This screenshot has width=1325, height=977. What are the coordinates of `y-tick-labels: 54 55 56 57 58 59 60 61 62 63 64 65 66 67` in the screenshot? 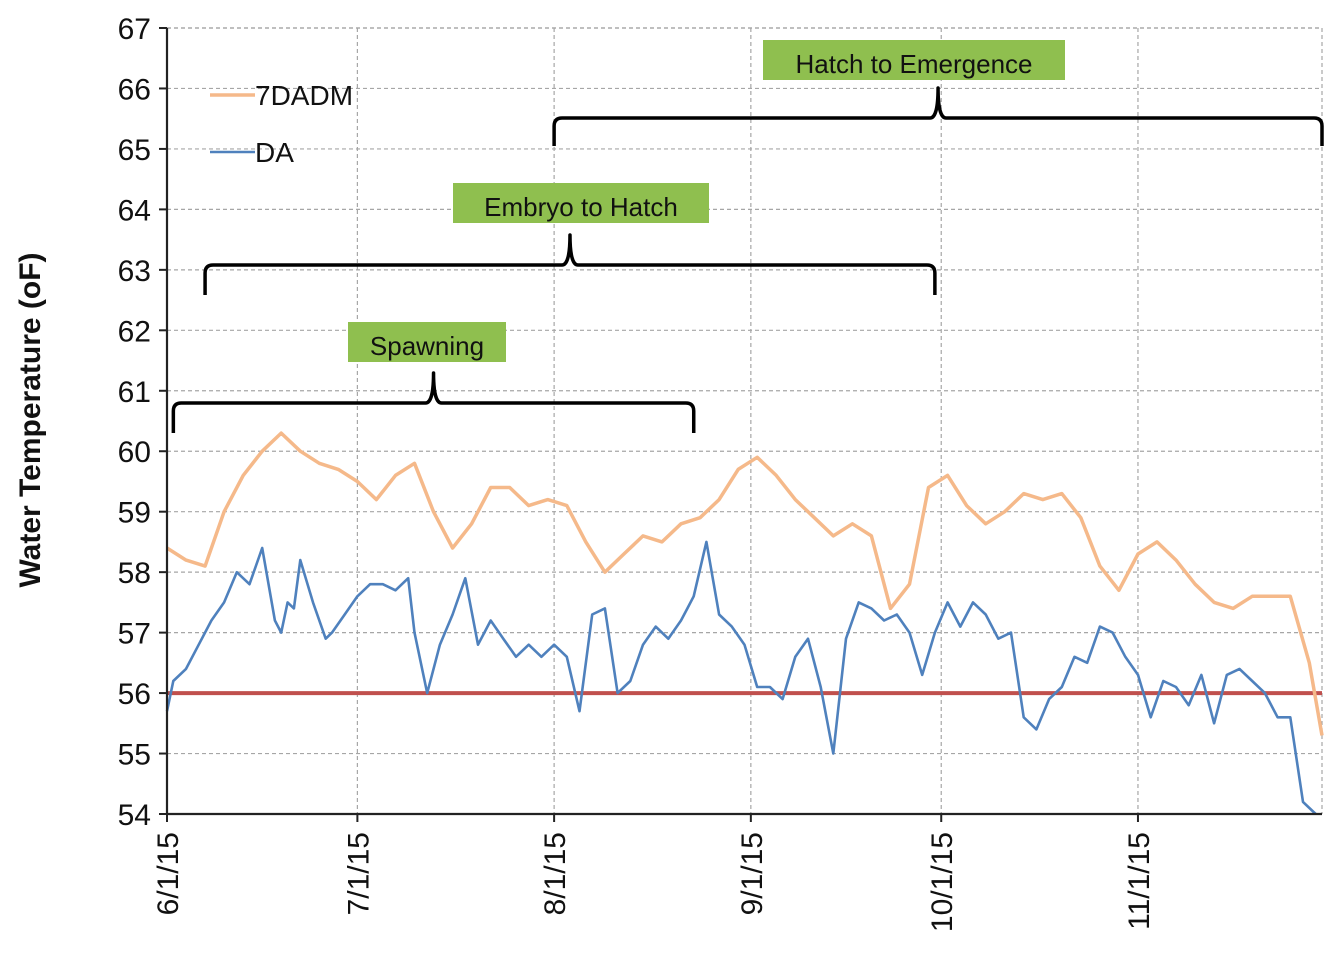 It's located at (134, 422).